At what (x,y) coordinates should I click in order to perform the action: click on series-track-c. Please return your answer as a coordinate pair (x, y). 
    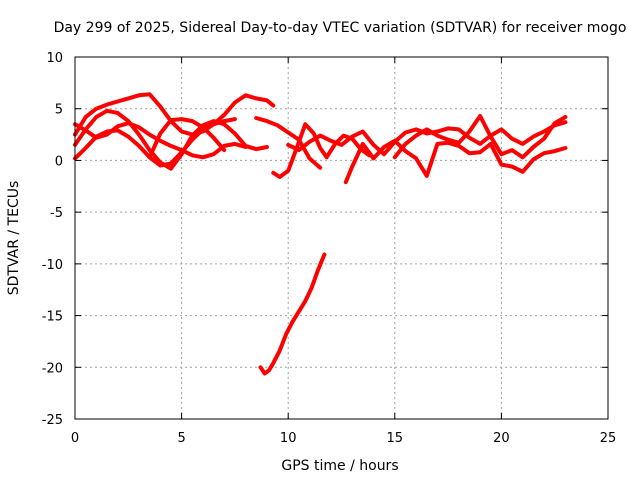
    Looking at the image, I should click on (155, 142).